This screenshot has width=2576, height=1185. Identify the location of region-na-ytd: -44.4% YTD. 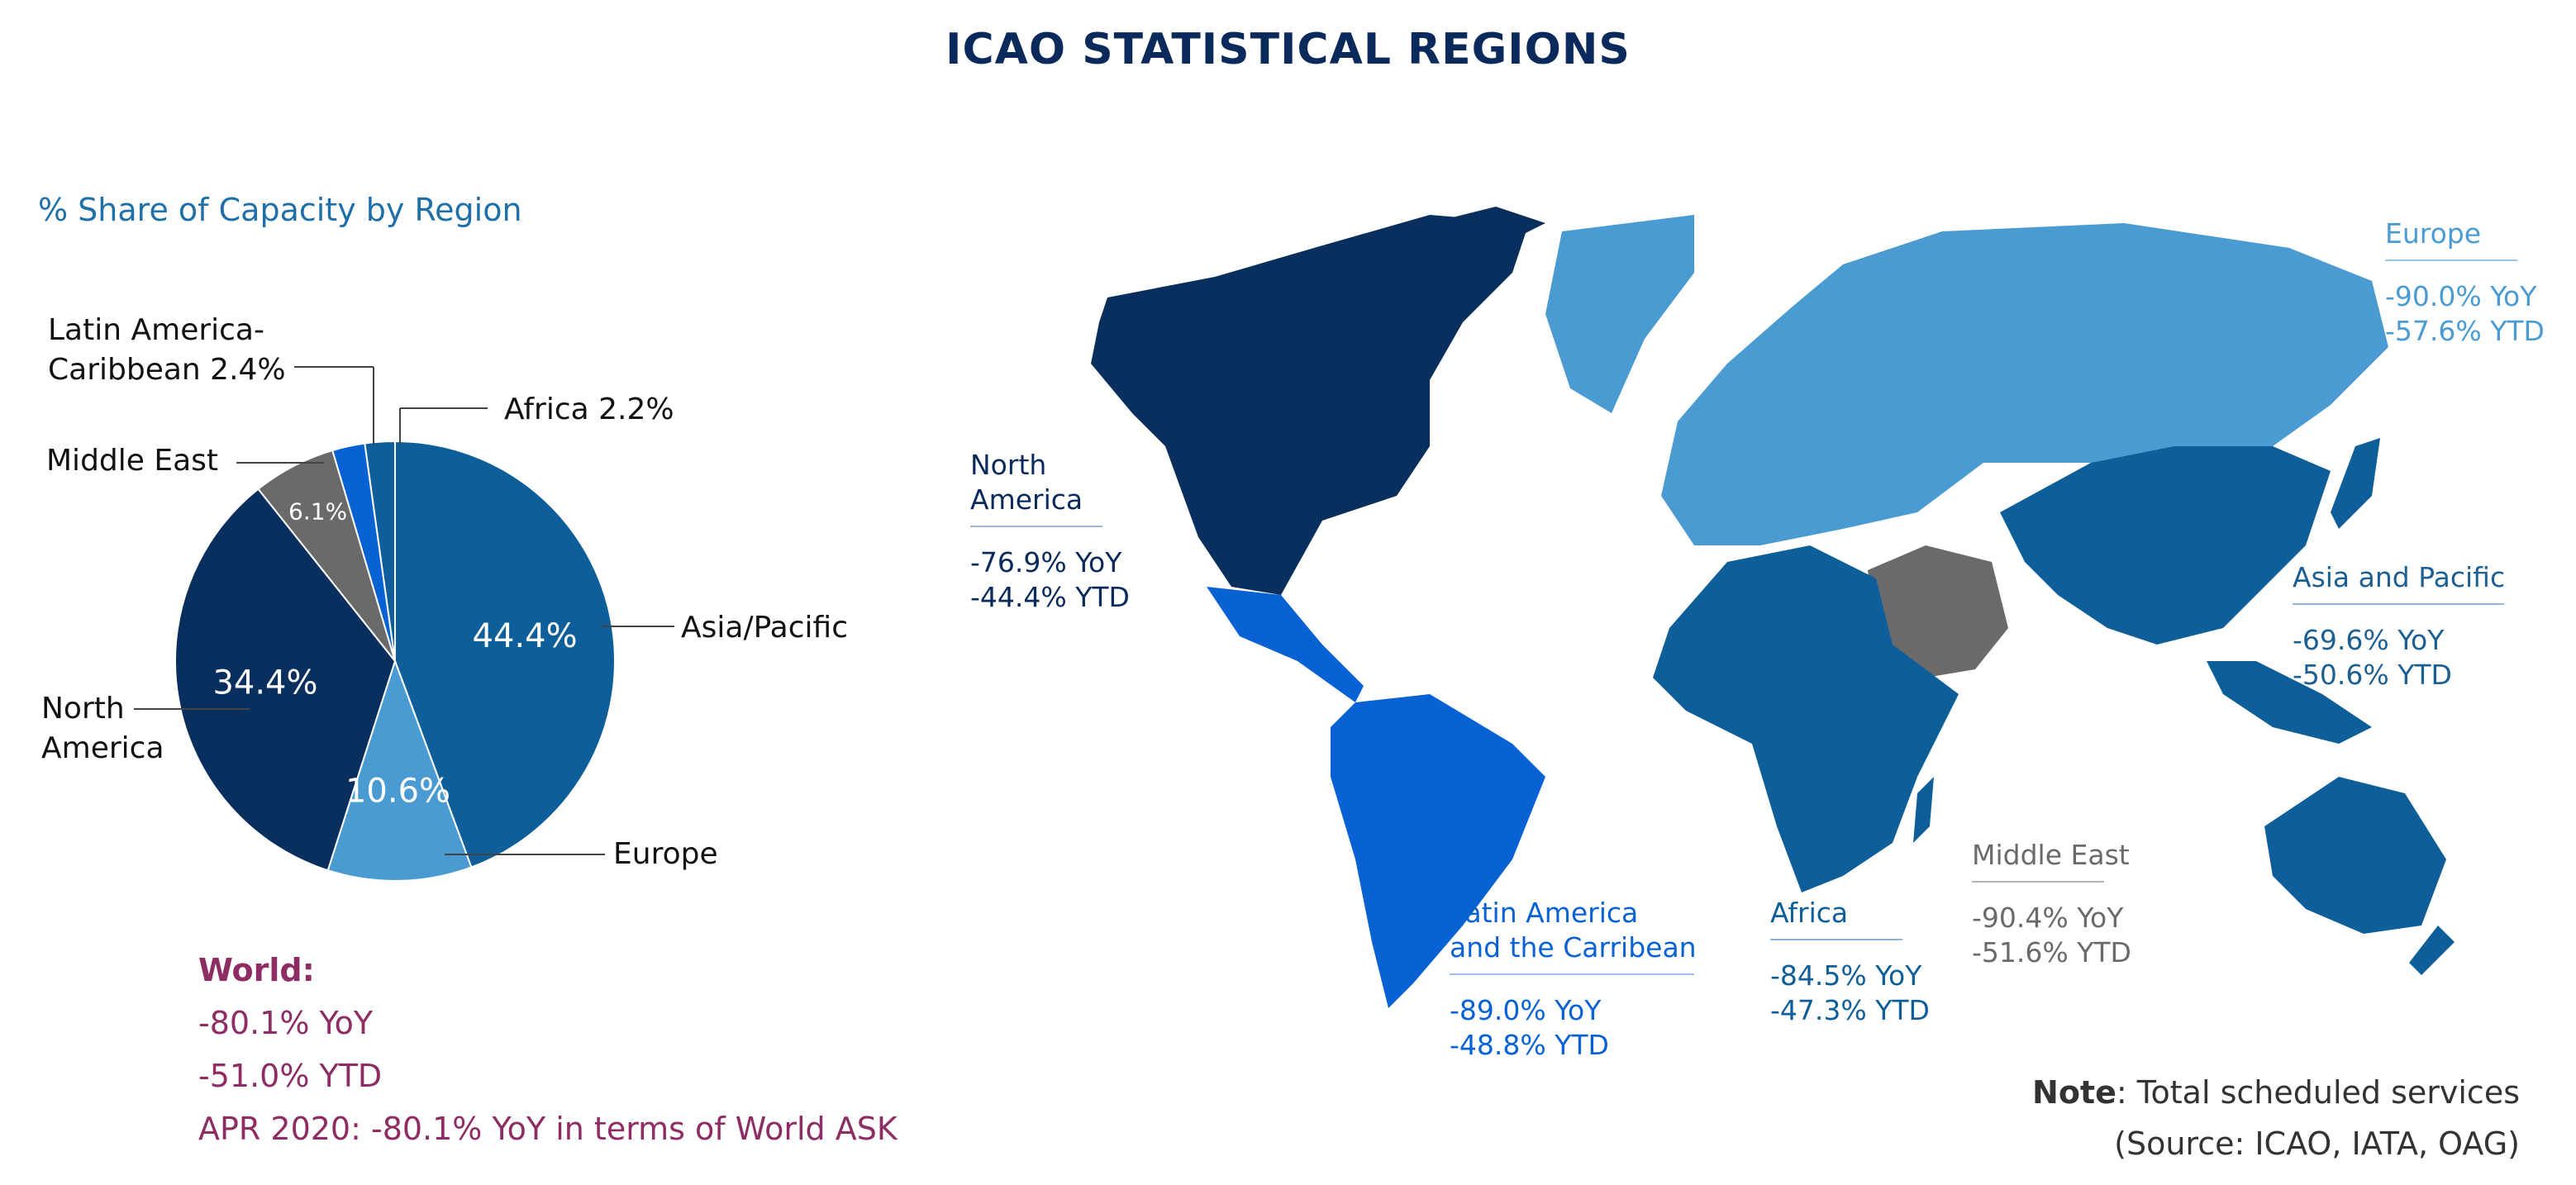
(1050, 597).